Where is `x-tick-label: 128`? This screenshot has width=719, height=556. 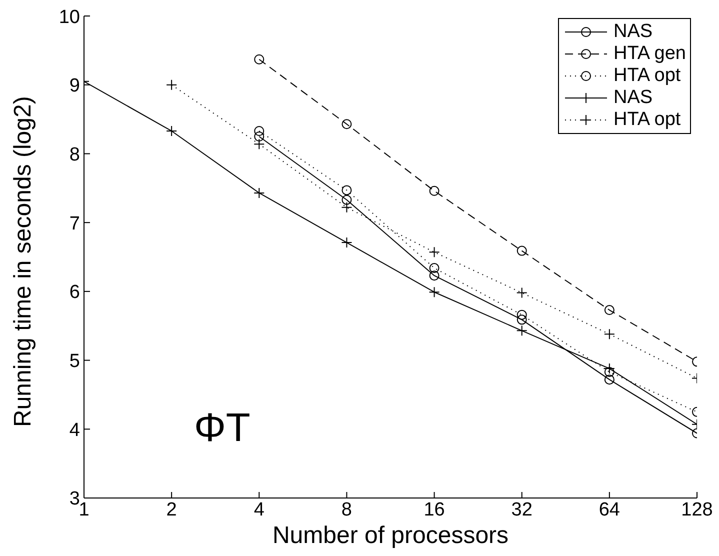
x-tick-label: 128 is located at coordinates (697, 509).